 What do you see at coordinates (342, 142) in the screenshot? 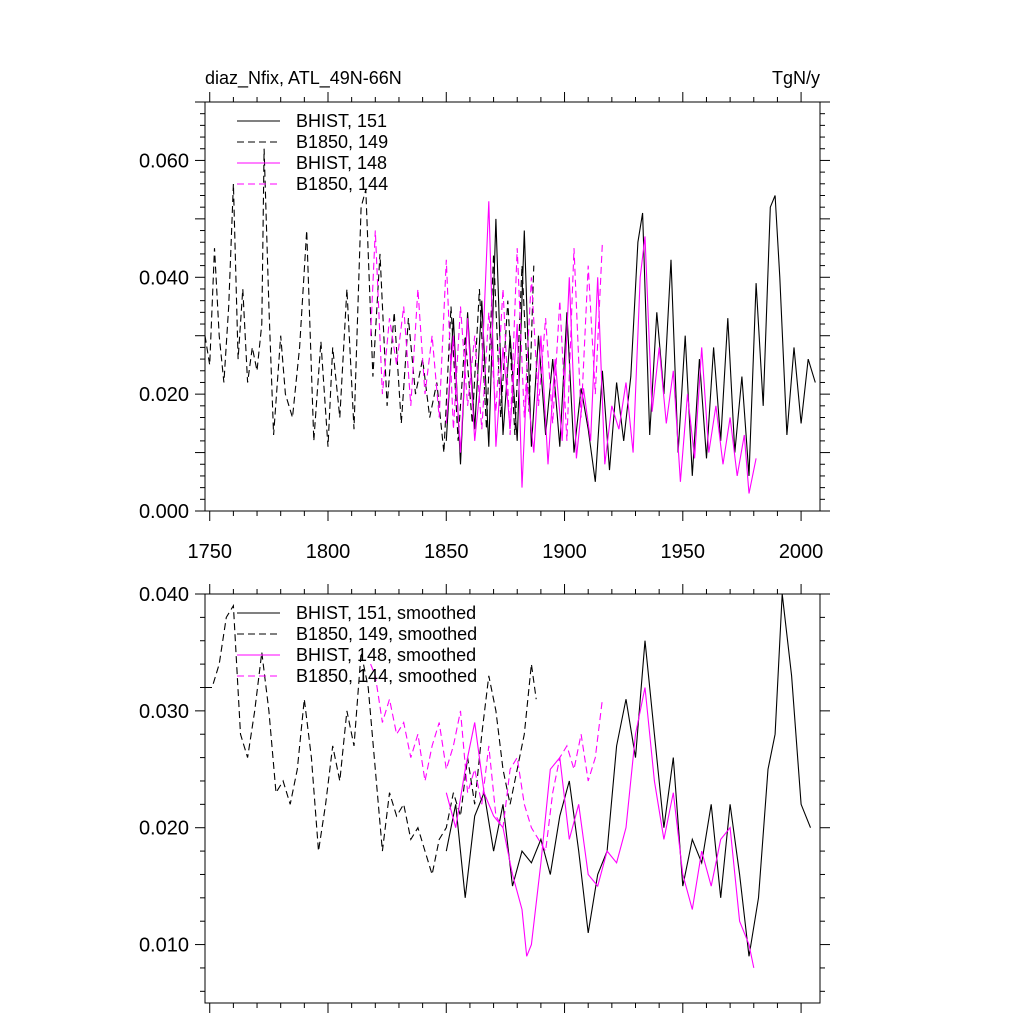
I see `legend-label-2: B1850, 149` at bounding box center [342, 142].